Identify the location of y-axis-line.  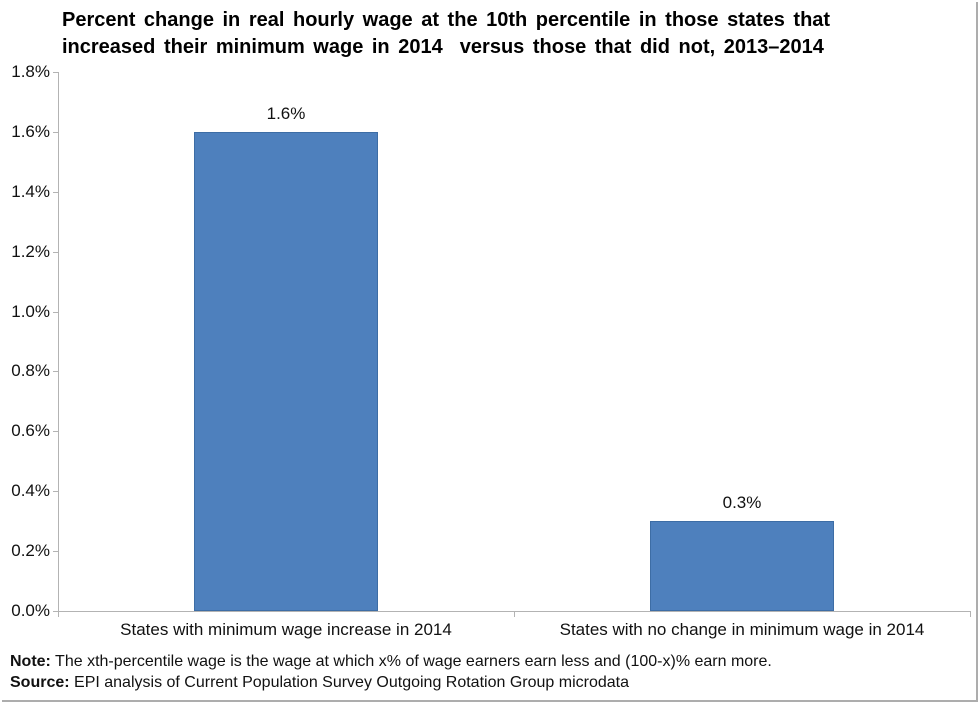
(58, 342).